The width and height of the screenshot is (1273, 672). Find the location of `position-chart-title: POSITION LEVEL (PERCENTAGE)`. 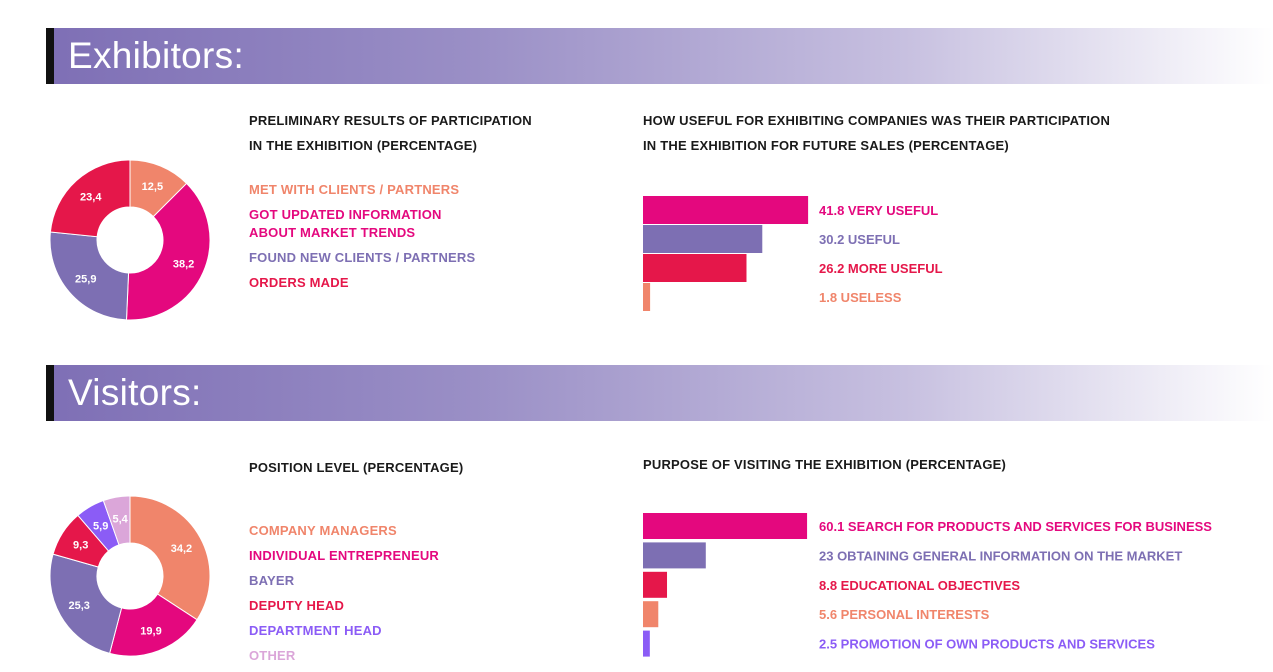

position-chart-title: POSITION LEVEL (PERCENTAGE) is located at coordinates (356, 467).